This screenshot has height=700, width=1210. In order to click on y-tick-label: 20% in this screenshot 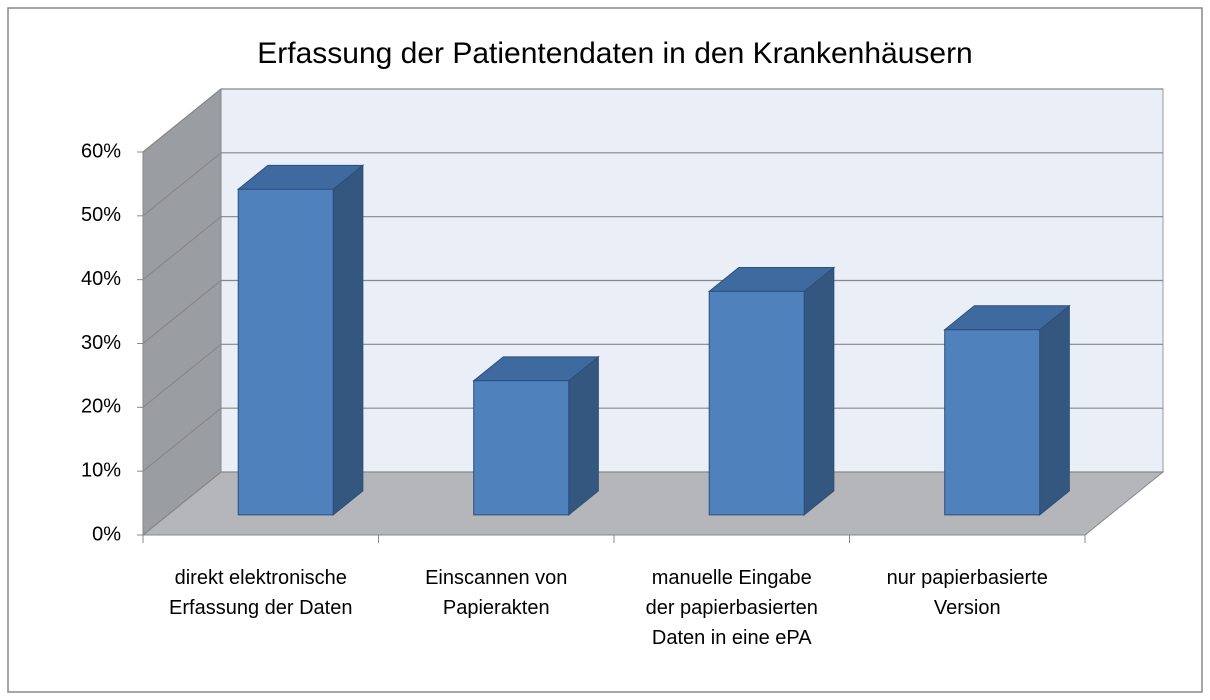, I will do `click(101, 407)`.